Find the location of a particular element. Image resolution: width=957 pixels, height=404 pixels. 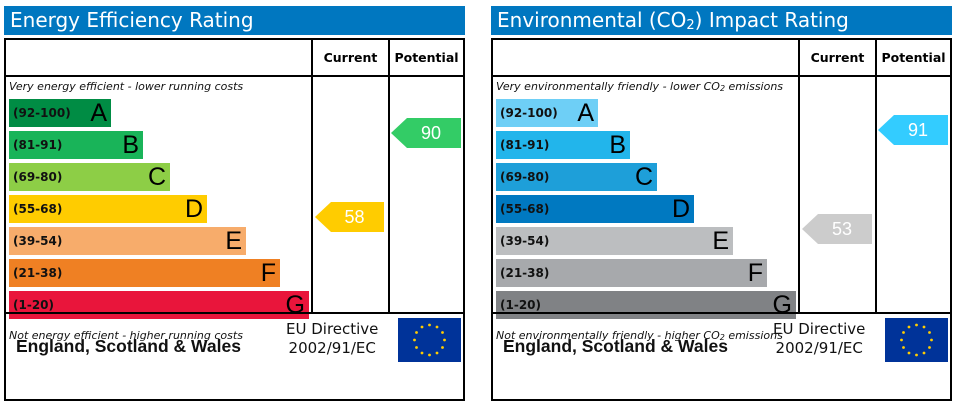

current-rating-arrow: 58 is located at coordinates (349, 217).